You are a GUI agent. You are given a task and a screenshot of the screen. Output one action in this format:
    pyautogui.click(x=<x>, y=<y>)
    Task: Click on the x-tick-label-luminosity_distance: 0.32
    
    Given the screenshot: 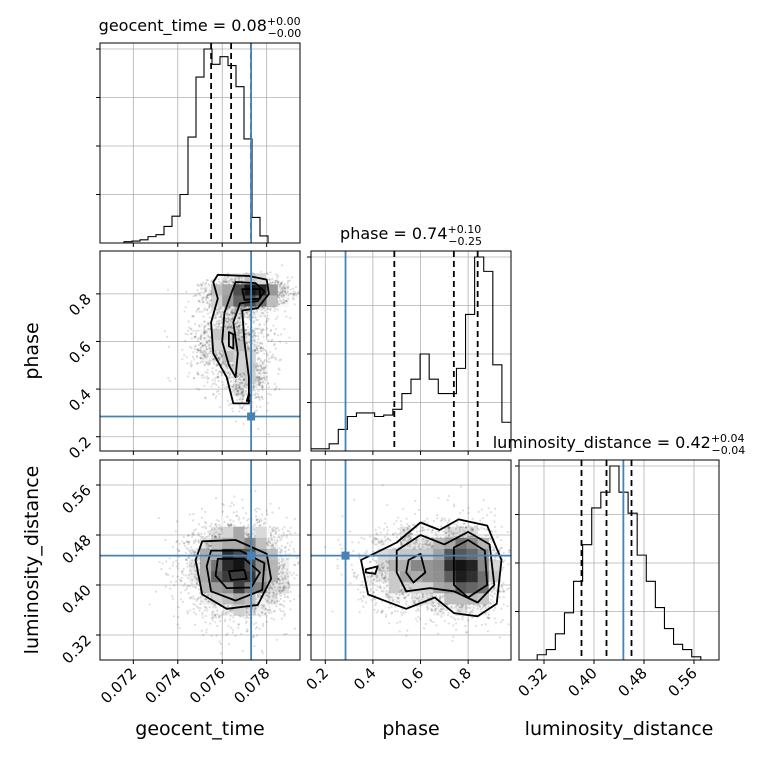 What is the action you would take?
    pyautogui.click(x=532, y=682)
    